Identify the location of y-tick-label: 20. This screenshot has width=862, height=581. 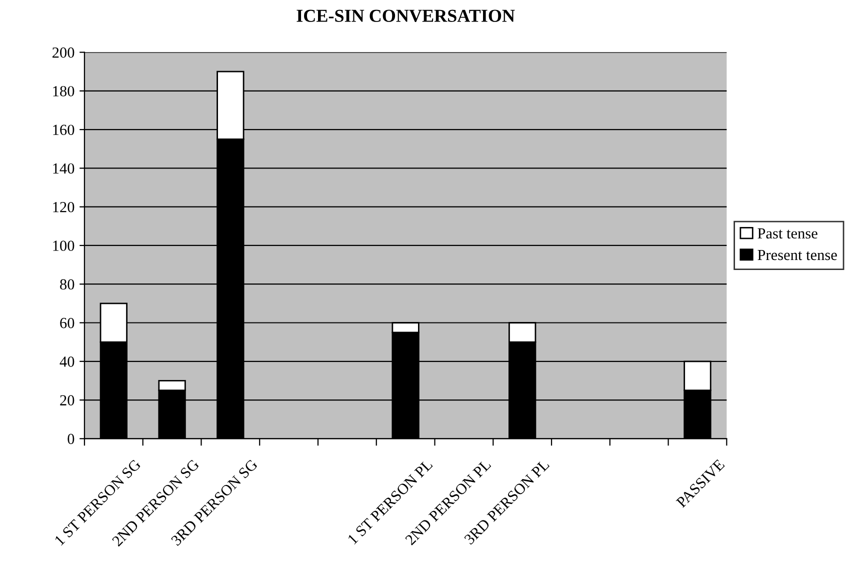
(67, 400).